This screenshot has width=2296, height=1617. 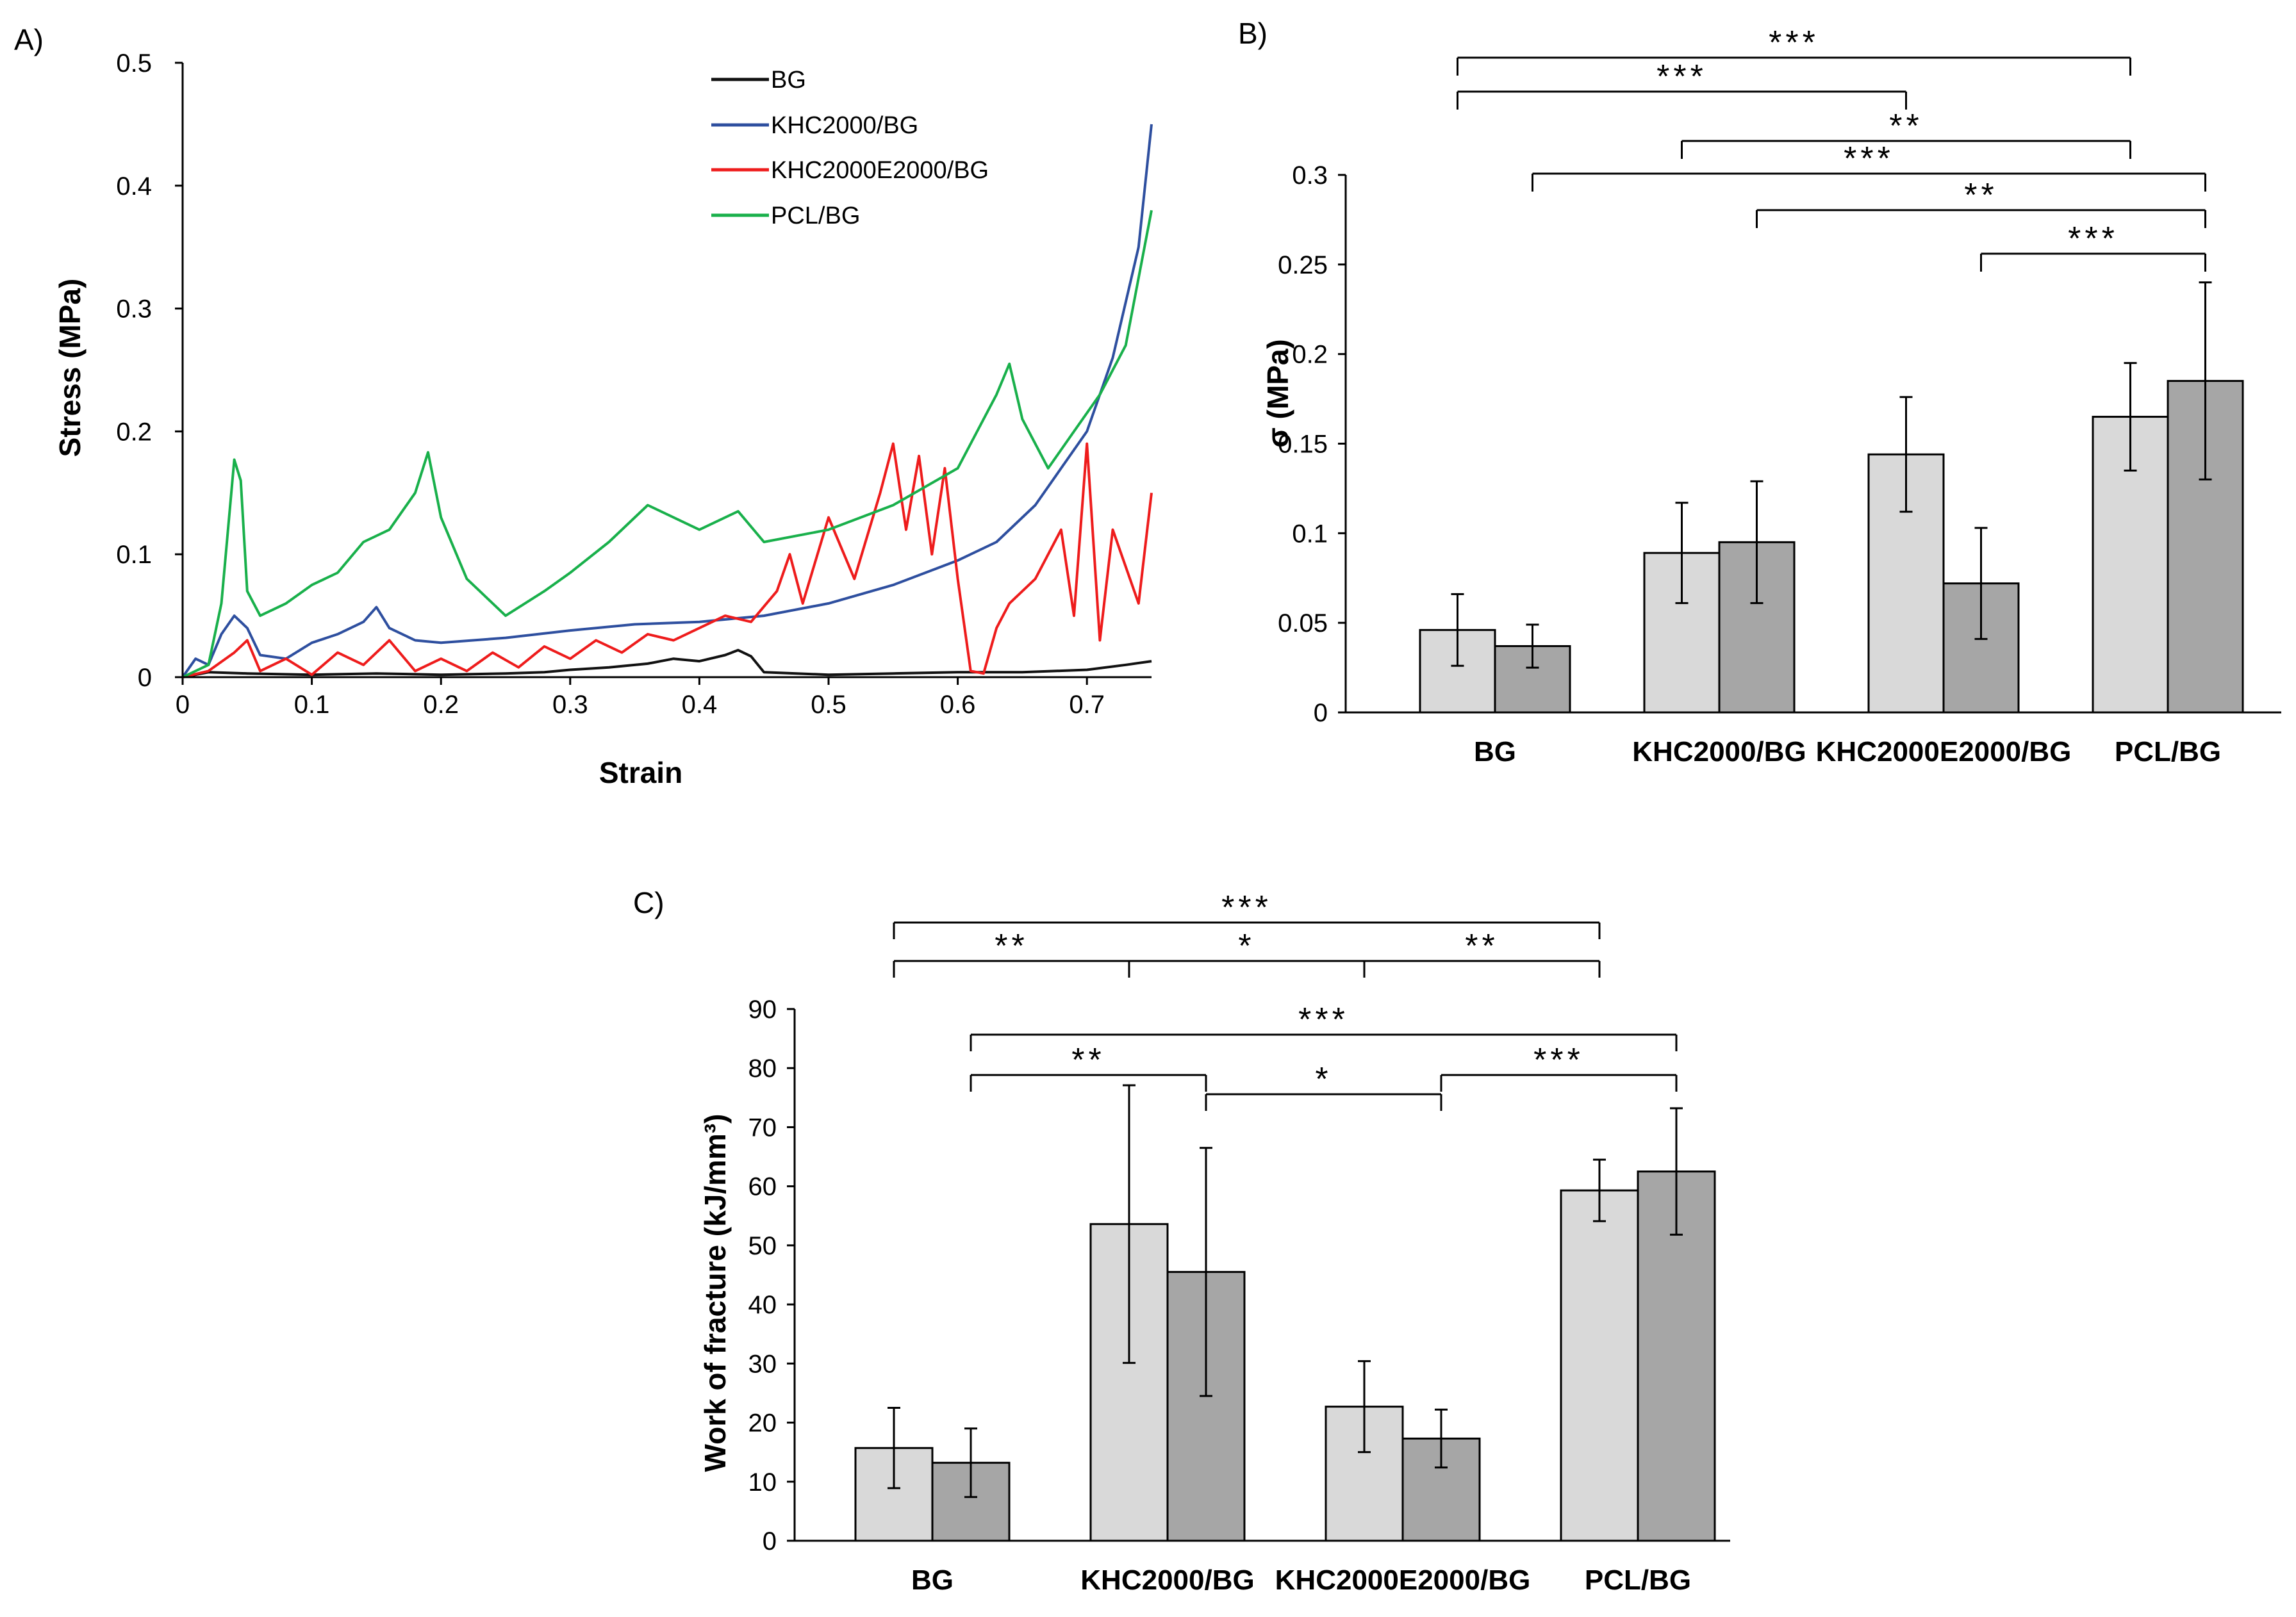 What do you see at coordinates (715, 1293) in the screenshot?
I see `panel-c-y-axis-title: Work of fracture (kJ/mm³)` at bounding box center [715, 1293].